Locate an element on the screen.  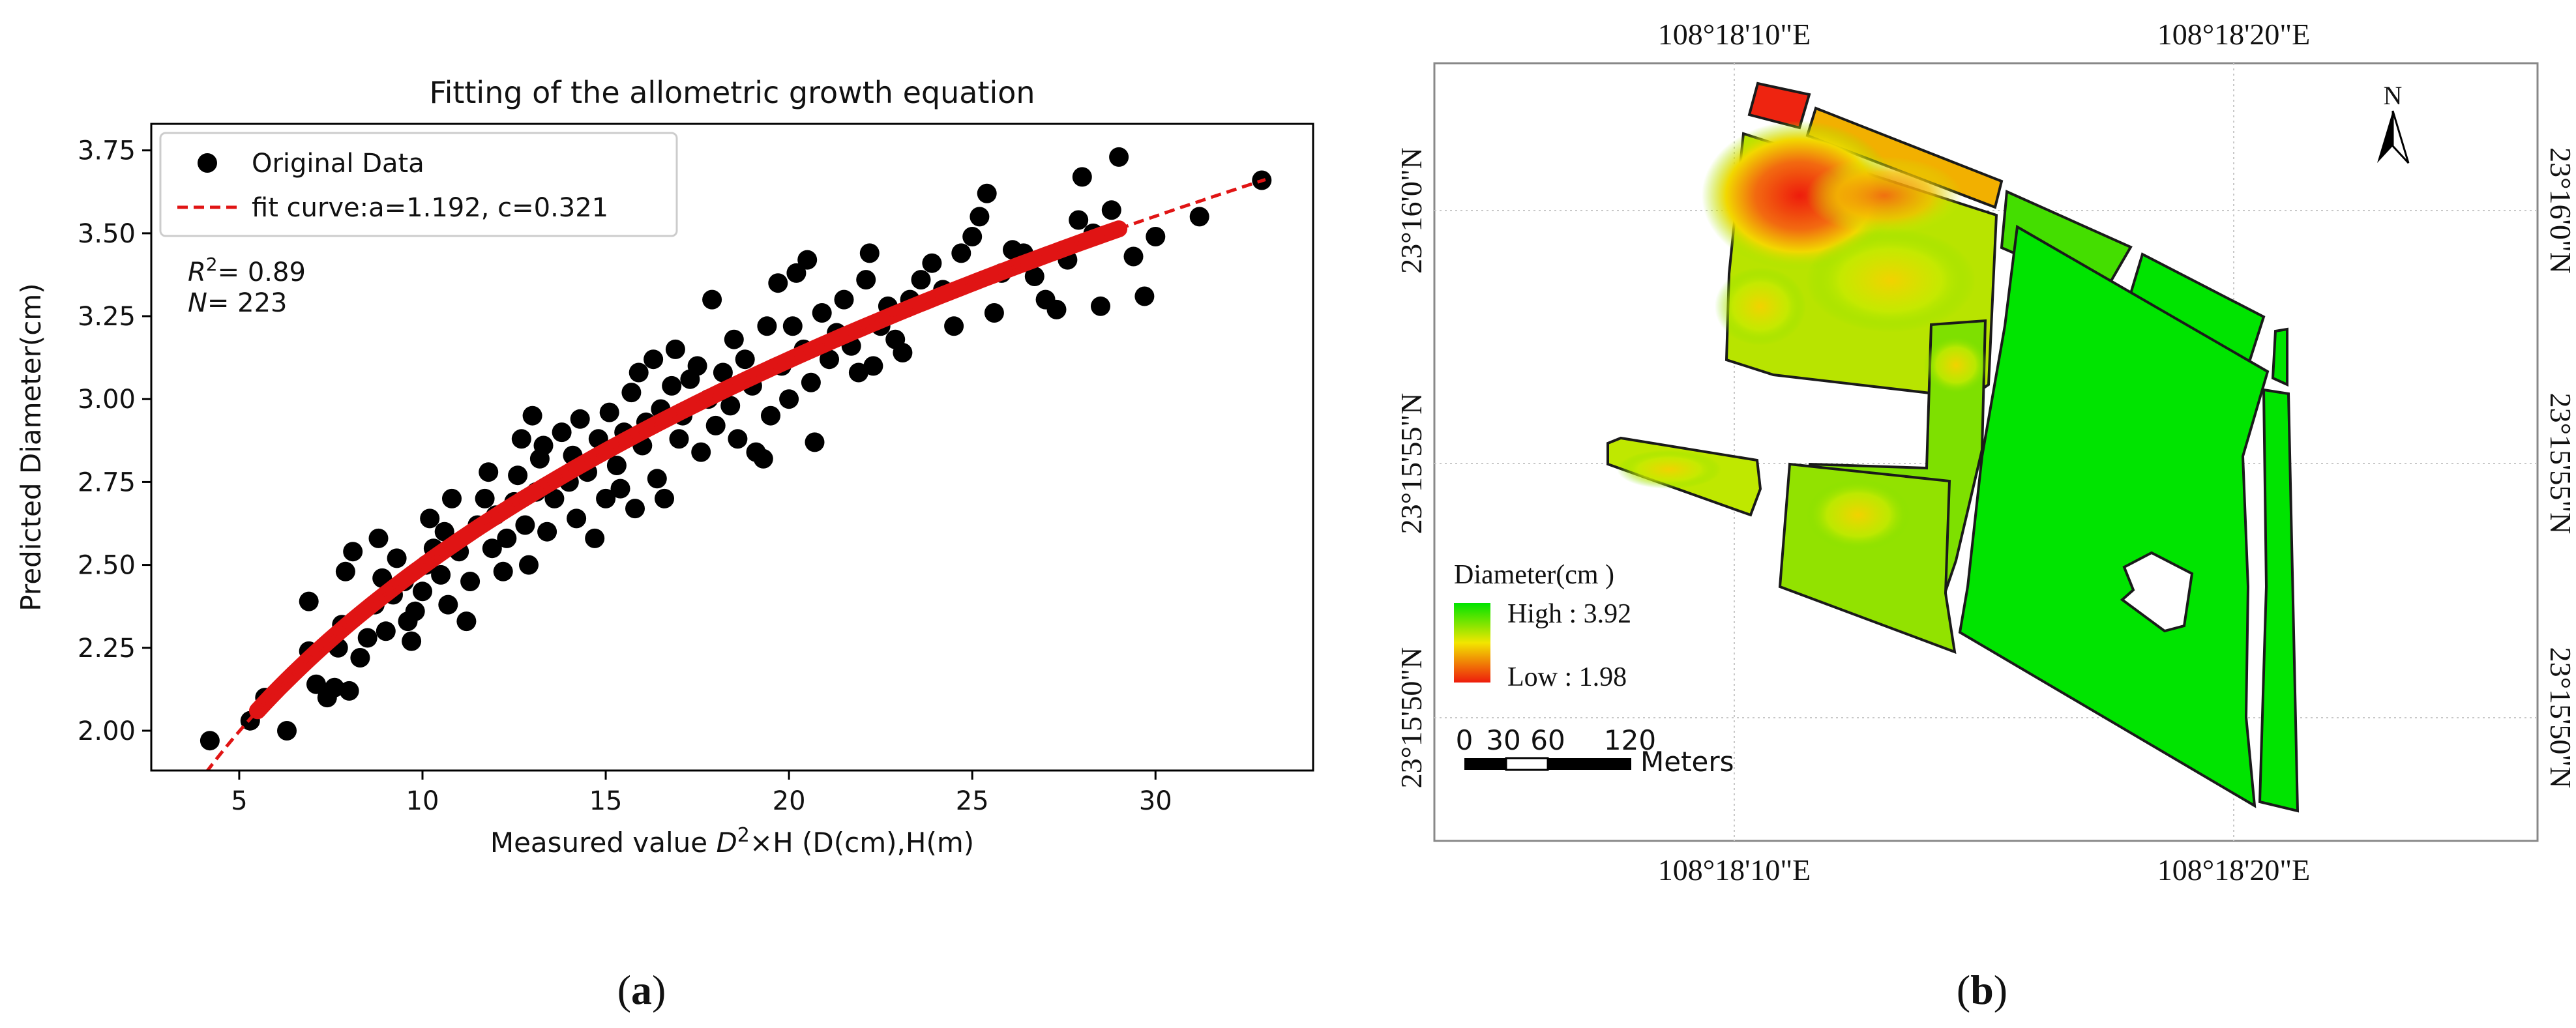
y-tick-label: 3.50 is located at coordinates (107, 234).